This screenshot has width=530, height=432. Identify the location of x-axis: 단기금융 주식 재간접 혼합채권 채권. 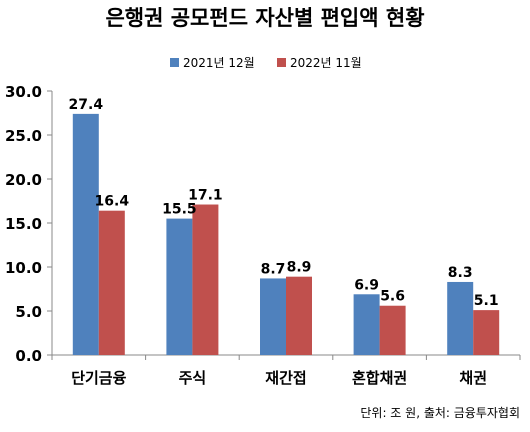
(286, 370).